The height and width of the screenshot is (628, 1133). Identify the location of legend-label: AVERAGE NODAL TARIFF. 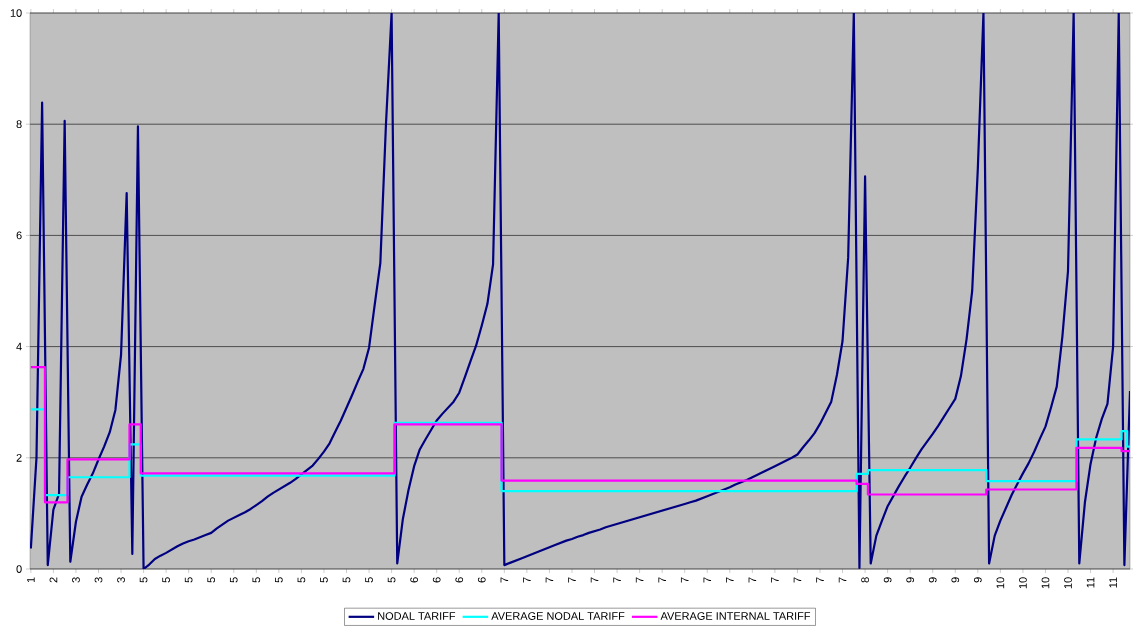
(558, 616).